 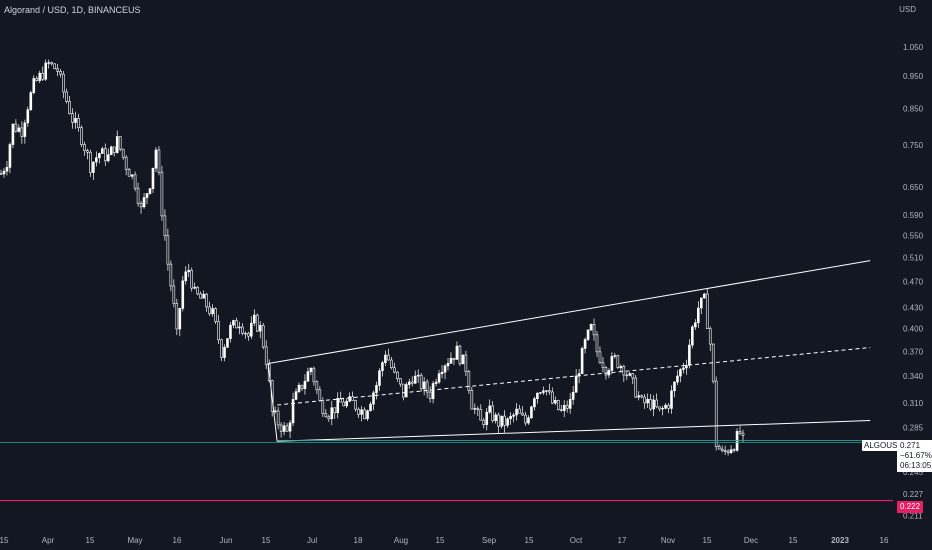 What do you see at coordinates (913, 494) in the screenshot?
I see `y-tick-label: 0.227` at bounding box center [913, 494].